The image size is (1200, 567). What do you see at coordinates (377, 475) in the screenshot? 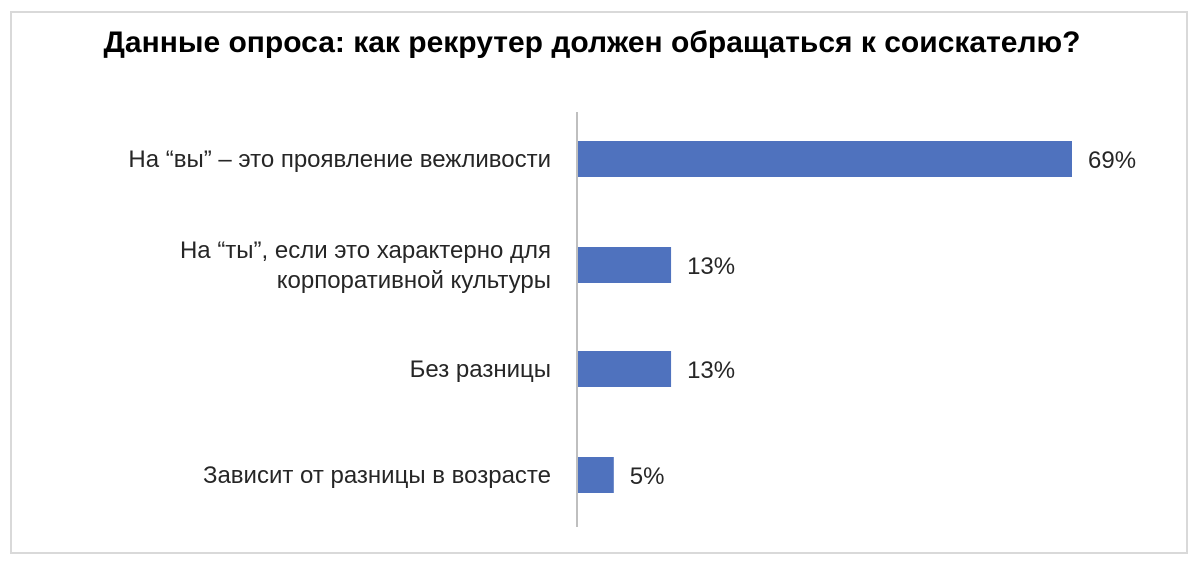
I see `category-label-4: Зависит от разницы в возрасте` at bounding box center [377, 475].